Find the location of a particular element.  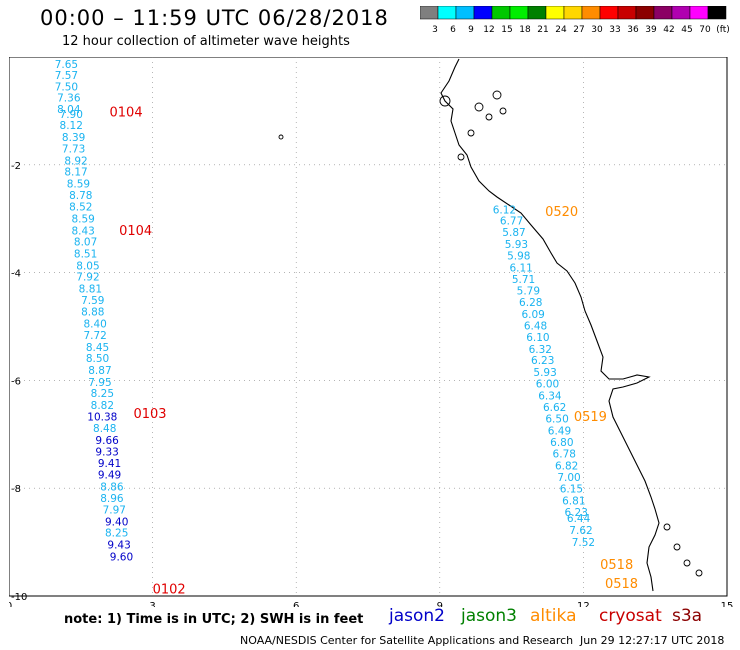

wave-height-value: 8.82 is located at coordinates (102, 406).